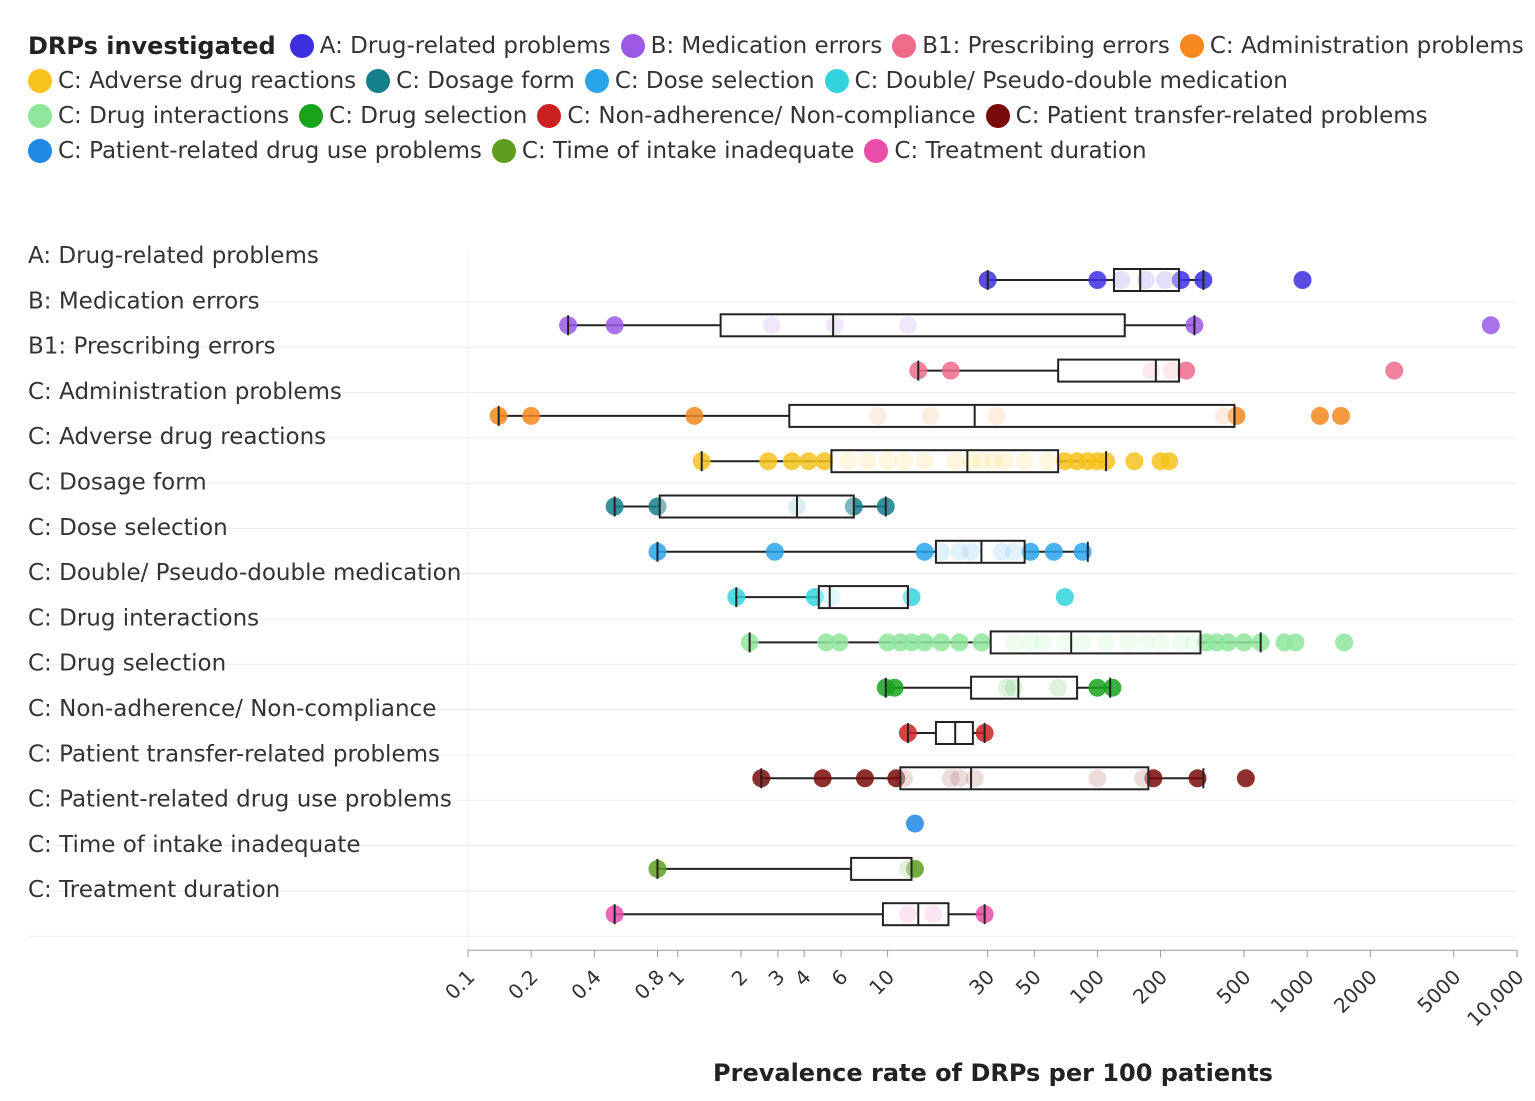  Describe the element at coordinates (177, 437) in the screenshot. I see `category-label: C: Adverse drug reactions` at that location.